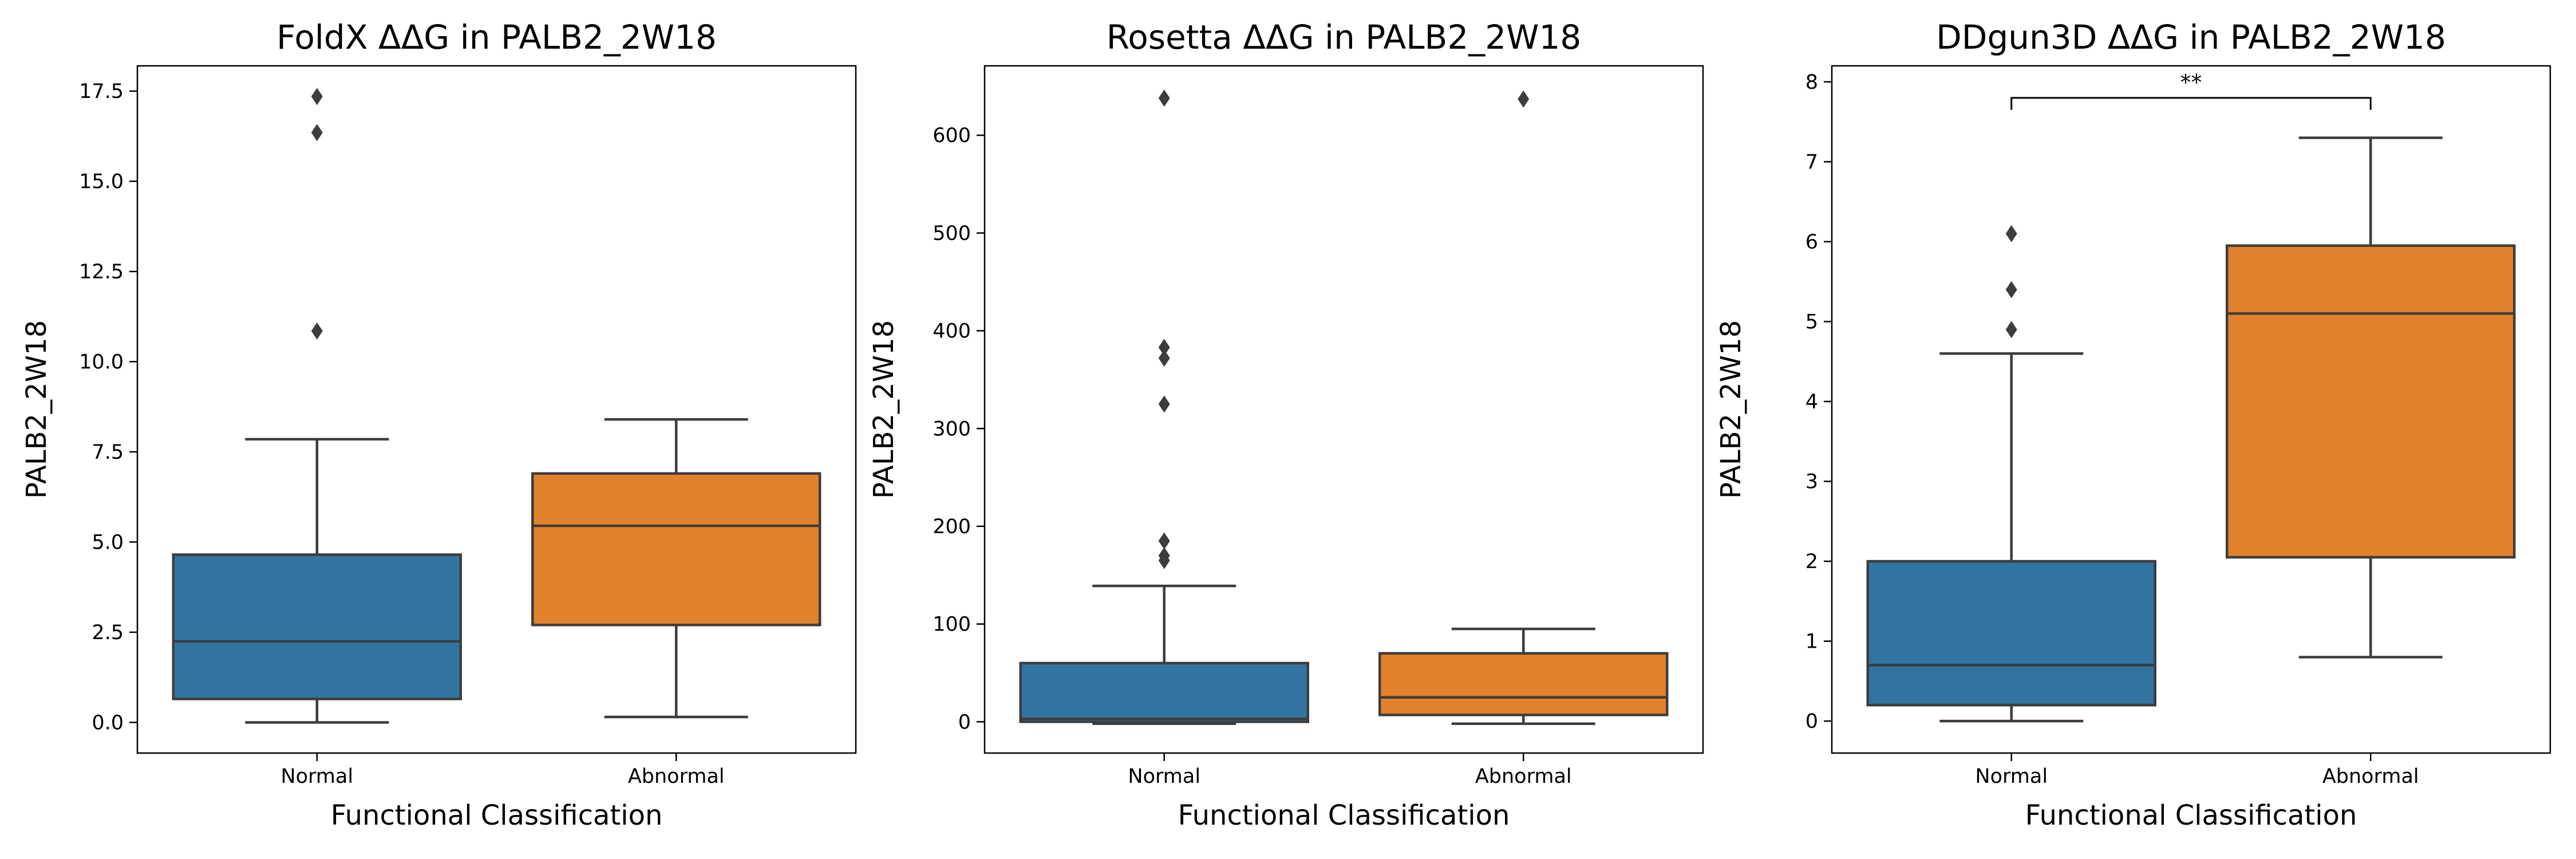  Describe the element at coordinates (952, 526) in the screenshot. I see `y-tick-label: 200` at that location.